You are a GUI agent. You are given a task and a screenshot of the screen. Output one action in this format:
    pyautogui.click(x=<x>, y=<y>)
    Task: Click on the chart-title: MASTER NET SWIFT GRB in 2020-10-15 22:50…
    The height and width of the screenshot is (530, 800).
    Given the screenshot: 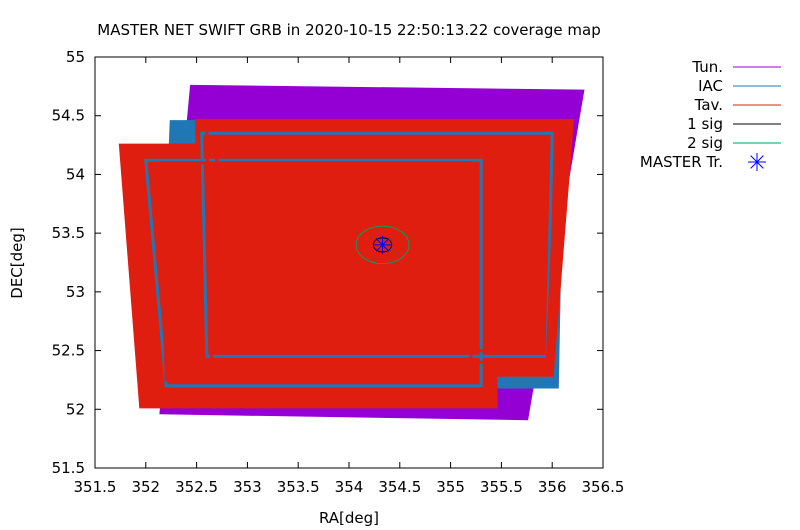 What is the action you would take?
    pyautogui.click(x=348, y=30)
    